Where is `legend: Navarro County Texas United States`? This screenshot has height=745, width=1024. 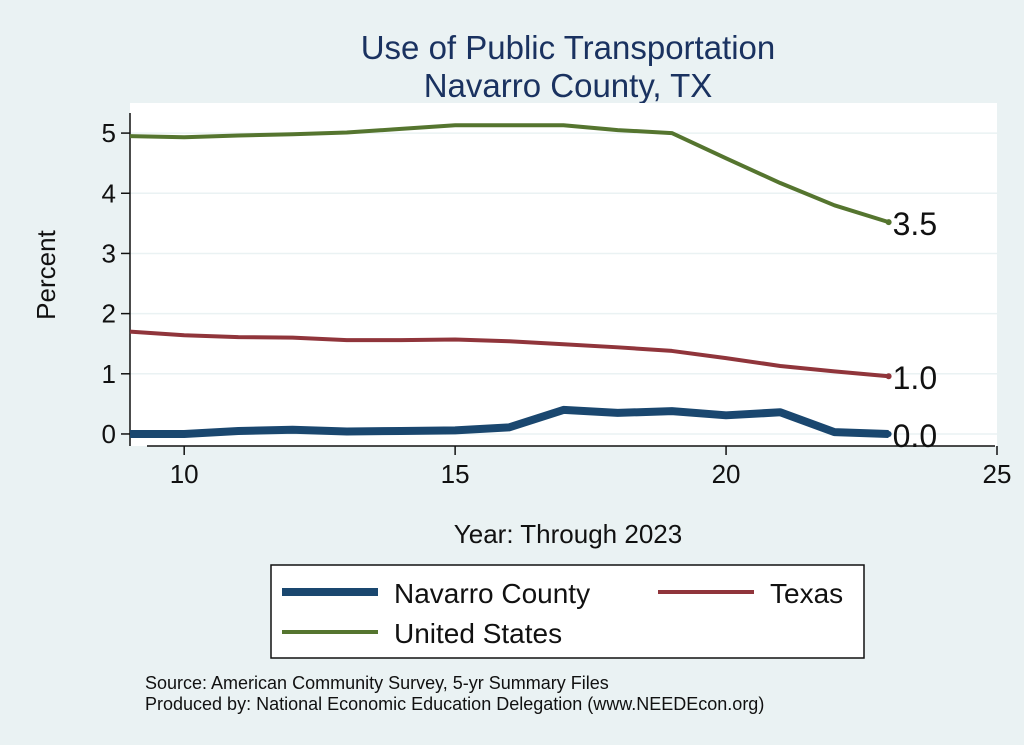 legend: Navarro County Texas United States is located at coordinates (567, 611).